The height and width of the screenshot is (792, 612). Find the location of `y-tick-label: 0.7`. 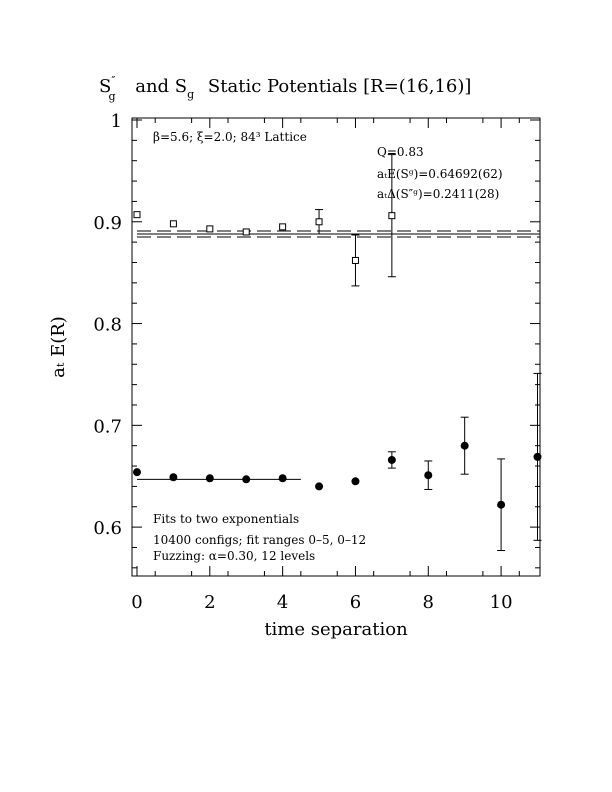

y-tick-label: 0.7 is located at coordinates (107, 426).